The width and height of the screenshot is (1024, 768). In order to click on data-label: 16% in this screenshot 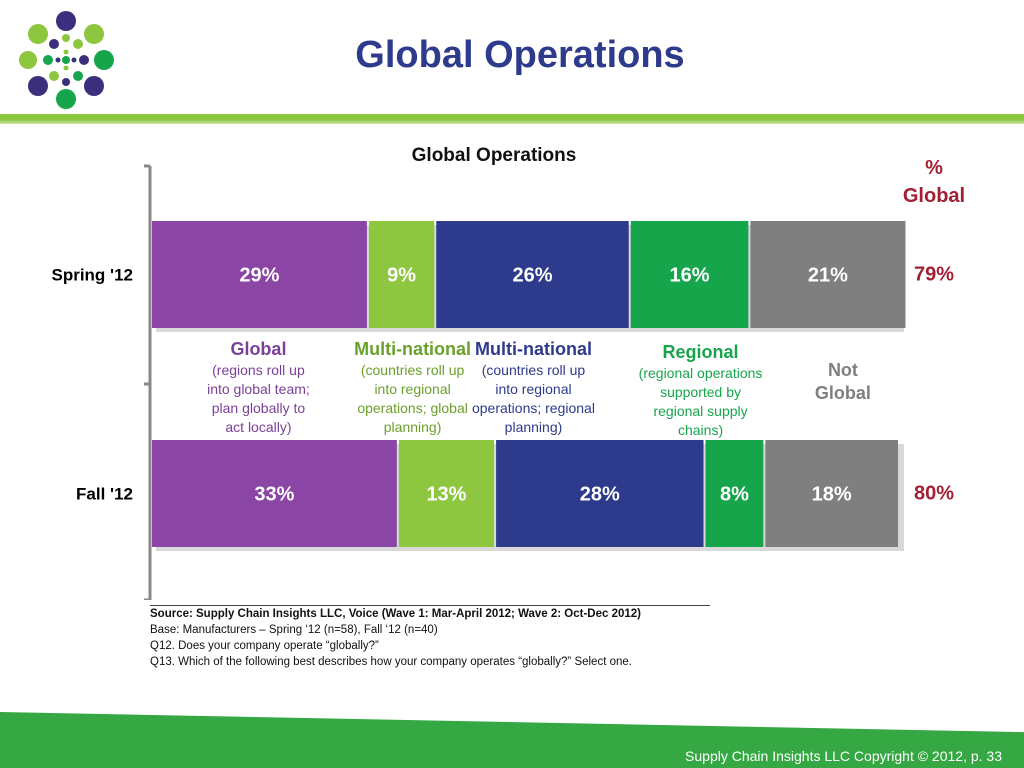, I will do `click(690, 276)`.